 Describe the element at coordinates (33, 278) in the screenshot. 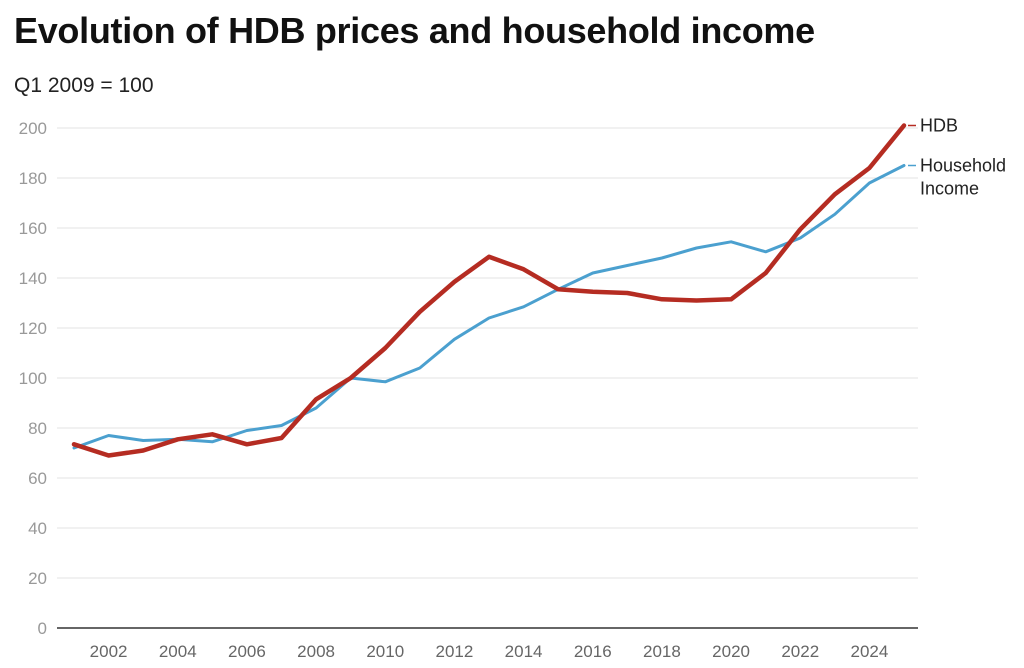

I see `y-tick-label-140: 140` at that location.